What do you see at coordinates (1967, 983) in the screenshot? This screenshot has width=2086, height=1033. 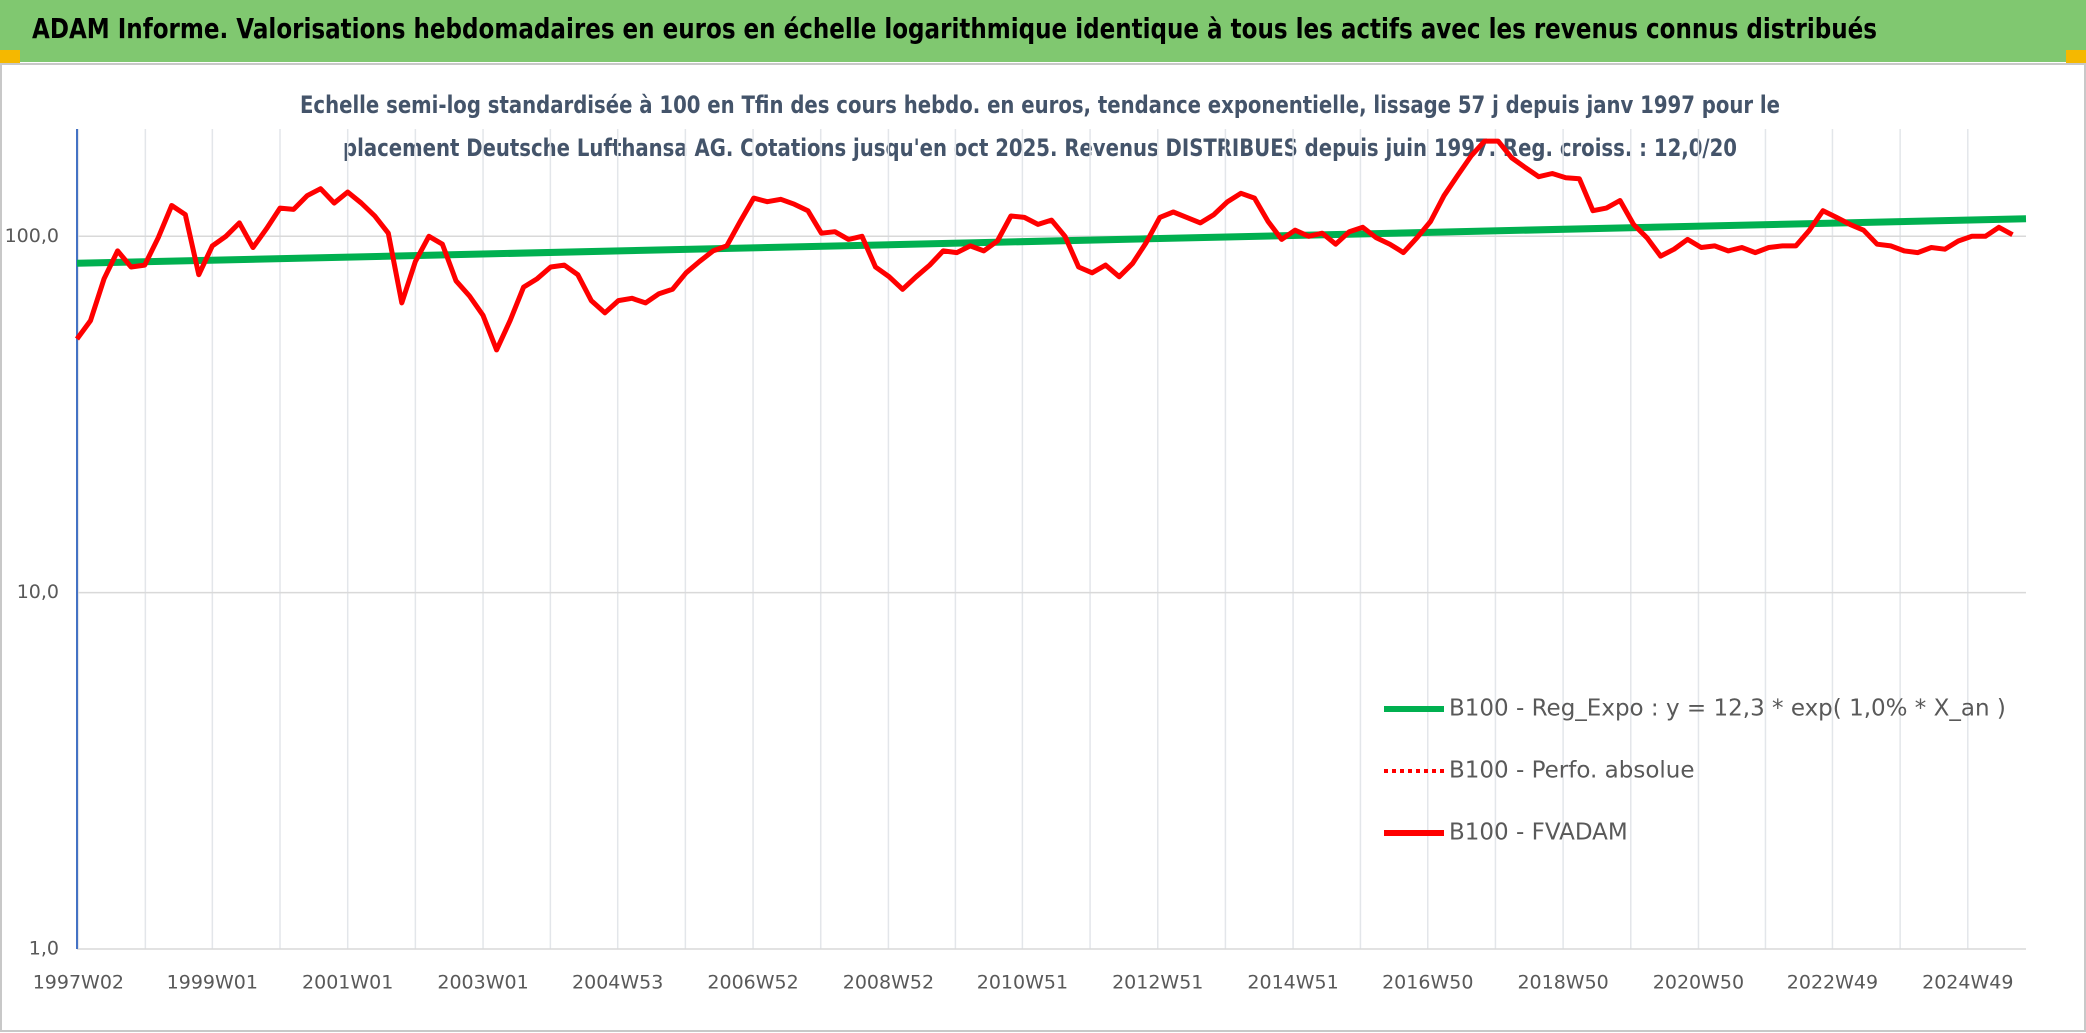 I see `x-tick-label: 2024W49` at bounding box center [1967, 983].